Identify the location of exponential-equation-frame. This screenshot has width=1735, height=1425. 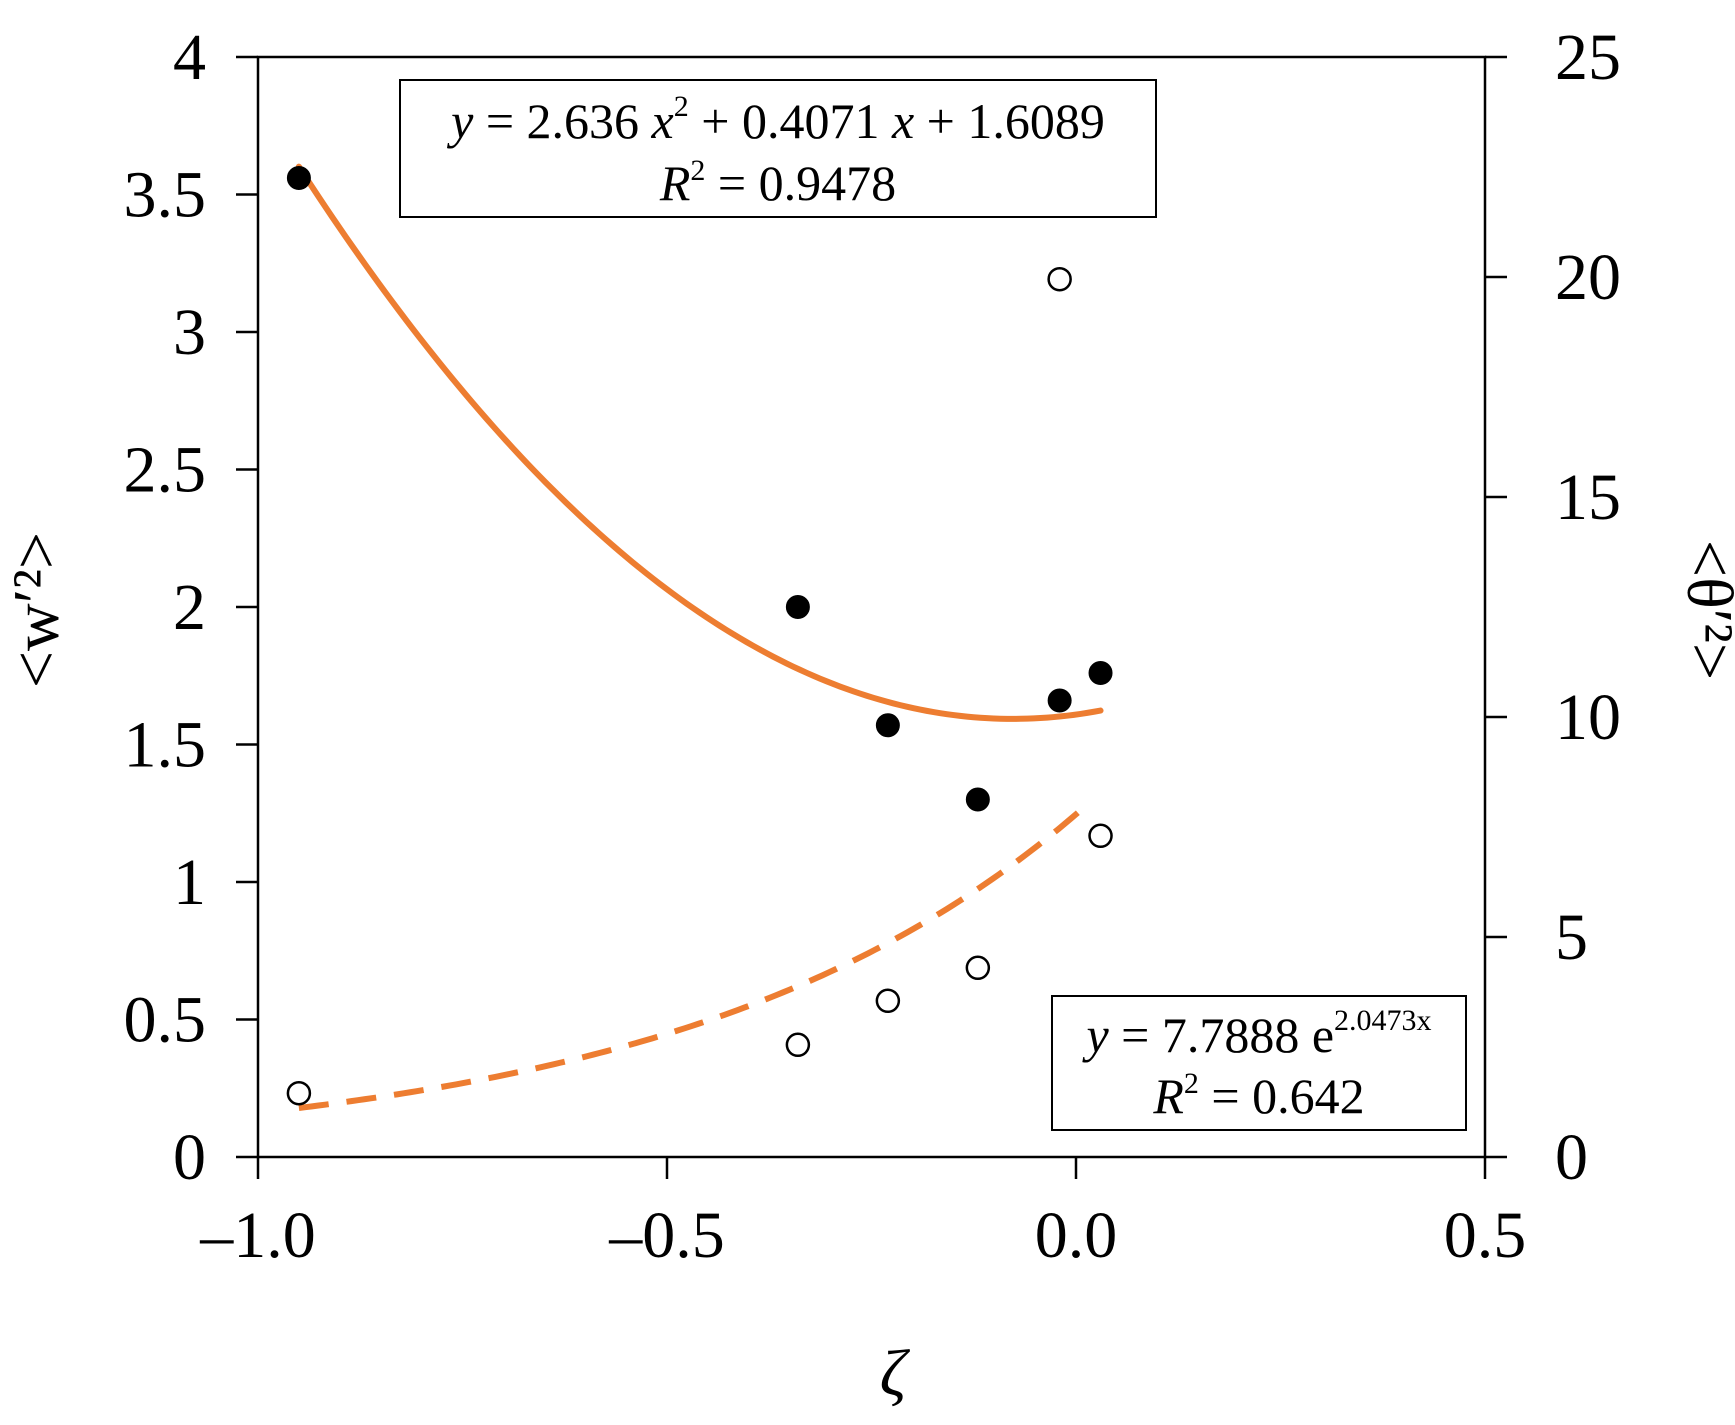
(1259, 1063).